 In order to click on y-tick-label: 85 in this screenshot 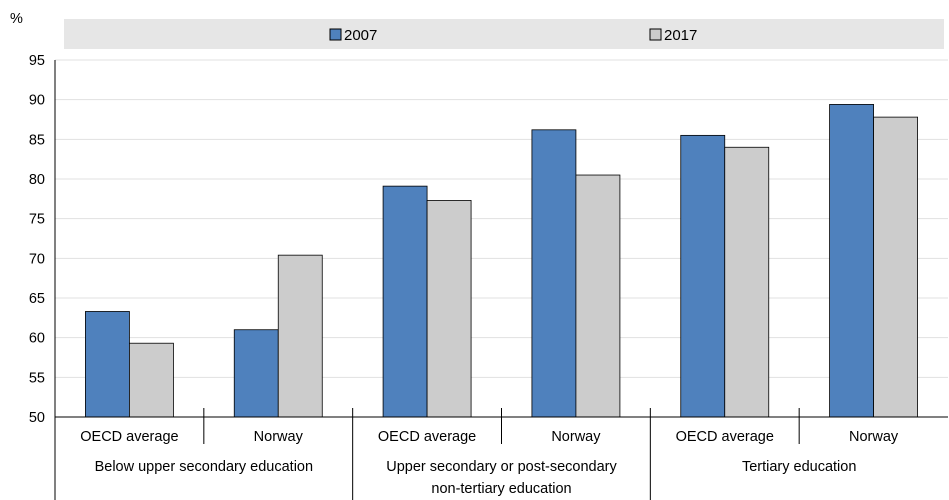, I will do `click(37, 140)`.